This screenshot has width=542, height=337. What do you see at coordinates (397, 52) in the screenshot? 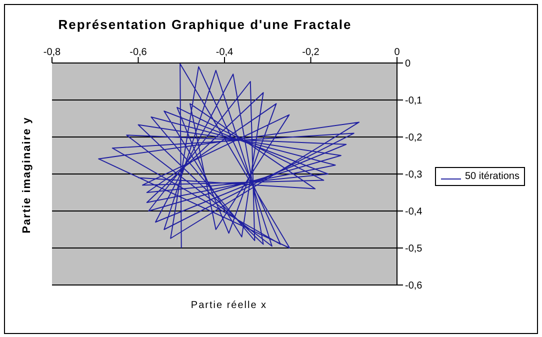
I see `x-tick-label: 0` at bounding box center [397, 52].